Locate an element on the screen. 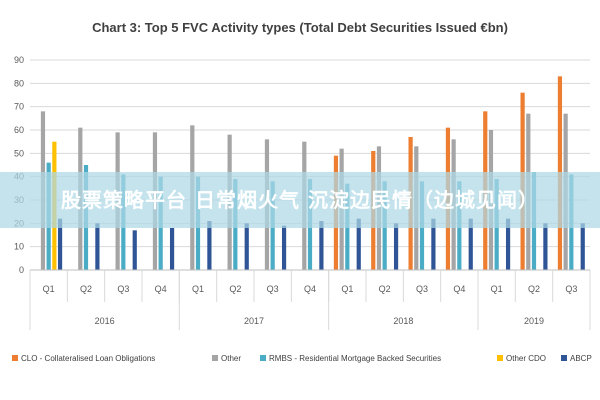 The width and height of the screenshot is (600, 400). group-label: 2019 is located at coordinates (534, 321).